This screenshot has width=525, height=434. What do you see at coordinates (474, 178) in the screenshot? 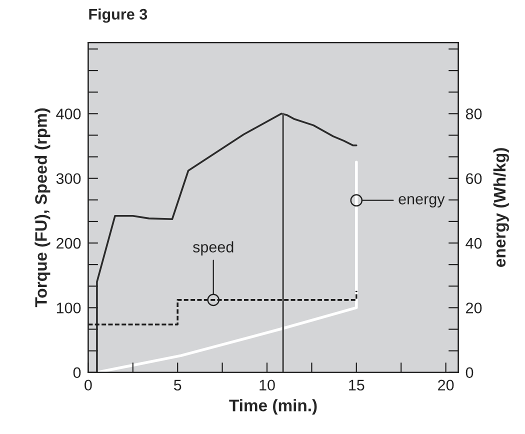
I see `y2-tick-label: 60` at bounding box center [474, 178].